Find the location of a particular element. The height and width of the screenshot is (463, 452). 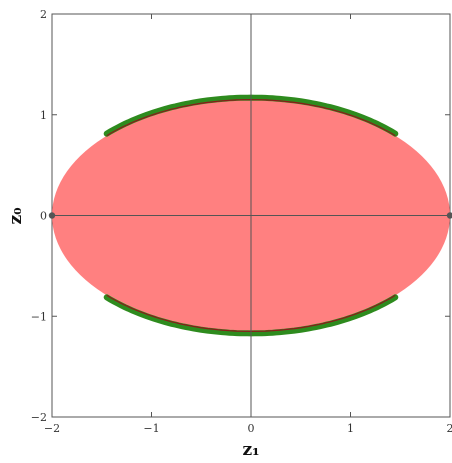

y-axis-label: z₀ is located at coordinates (16, 215).